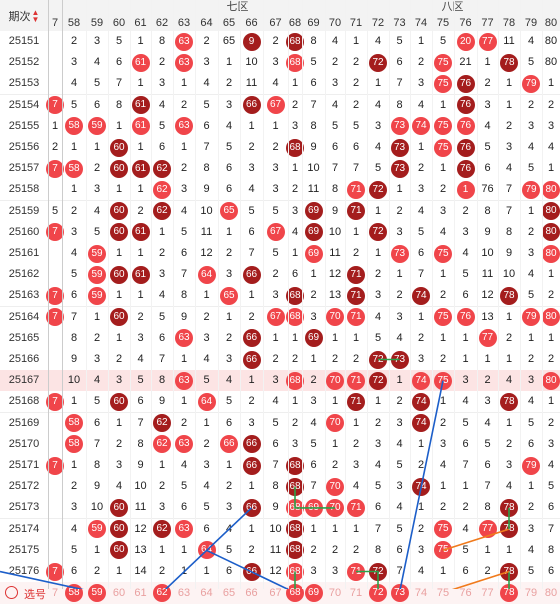 The height and width of the screenshot is (604, 560). I want to click on column-number-header: 72, so click(378, 23).